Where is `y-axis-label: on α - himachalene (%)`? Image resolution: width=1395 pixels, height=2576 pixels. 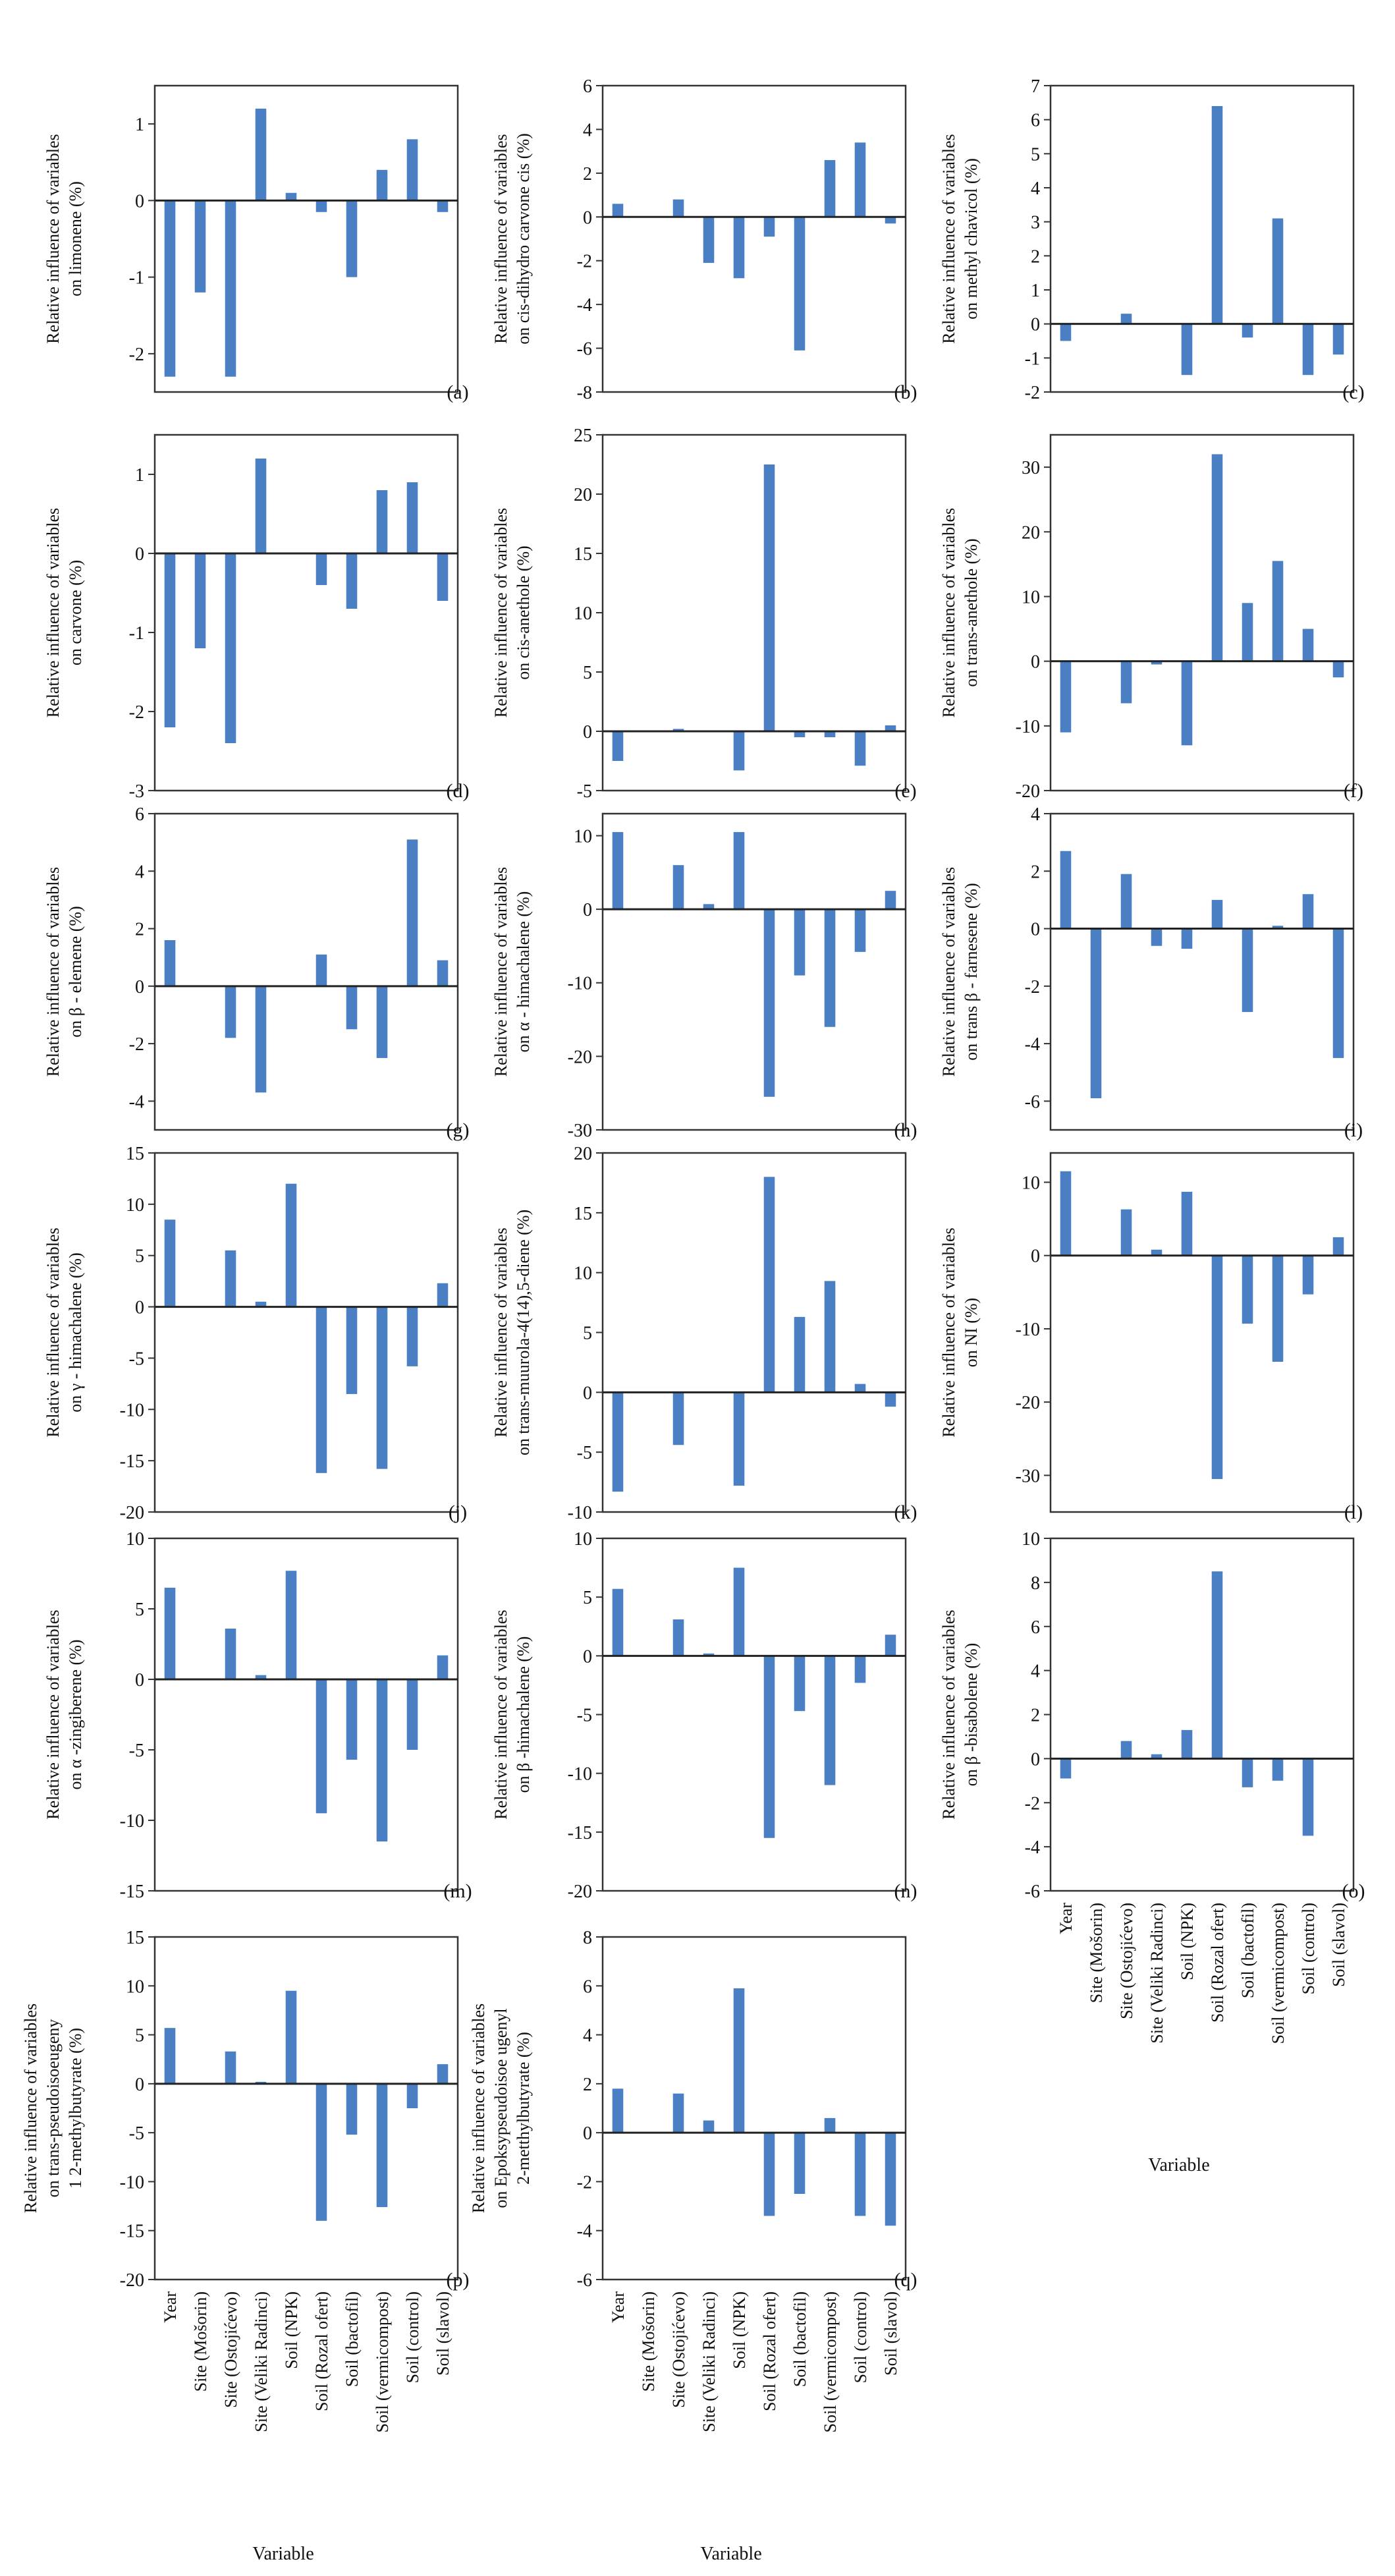
y-axis-label: on α - himachalene (%) is located at coordinates (523, 972).